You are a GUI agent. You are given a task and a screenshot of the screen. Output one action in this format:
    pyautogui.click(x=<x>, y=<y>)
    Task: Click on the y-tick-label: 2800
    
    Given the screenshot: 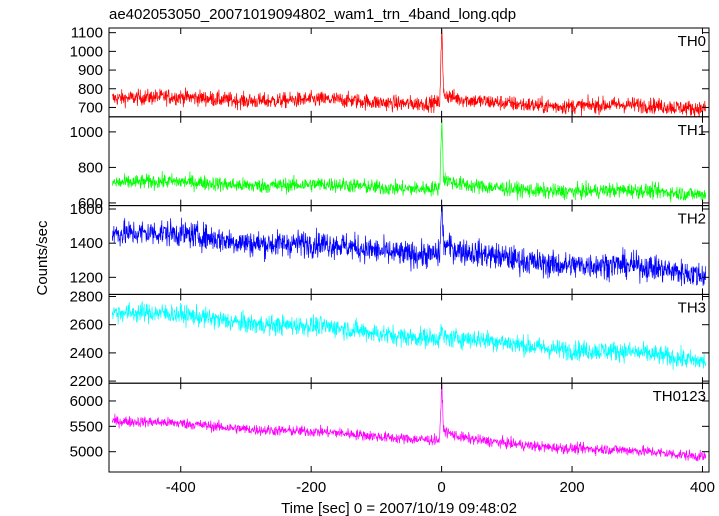 What is the action you would take?
    pyautogui.click(x=86, y=297)
    